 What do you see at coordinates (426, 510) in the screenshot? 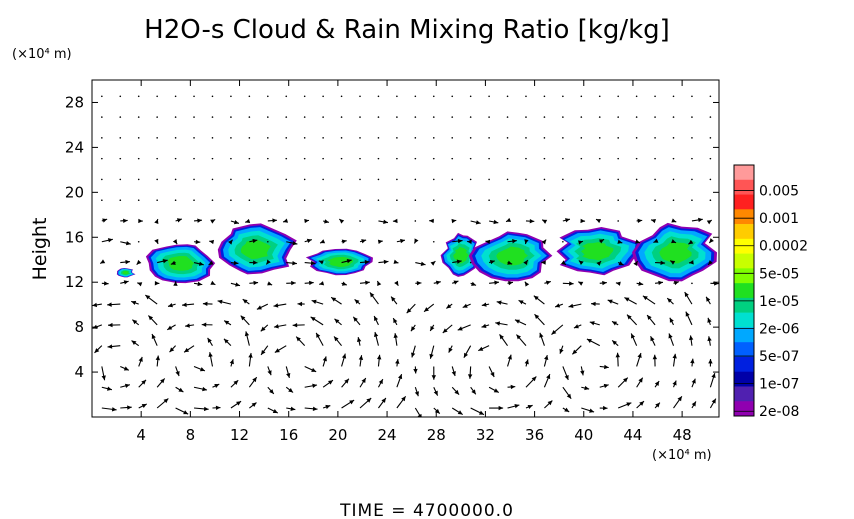
I see `time-label: TIME = 4700000.0` at bounding box center [426, 510].